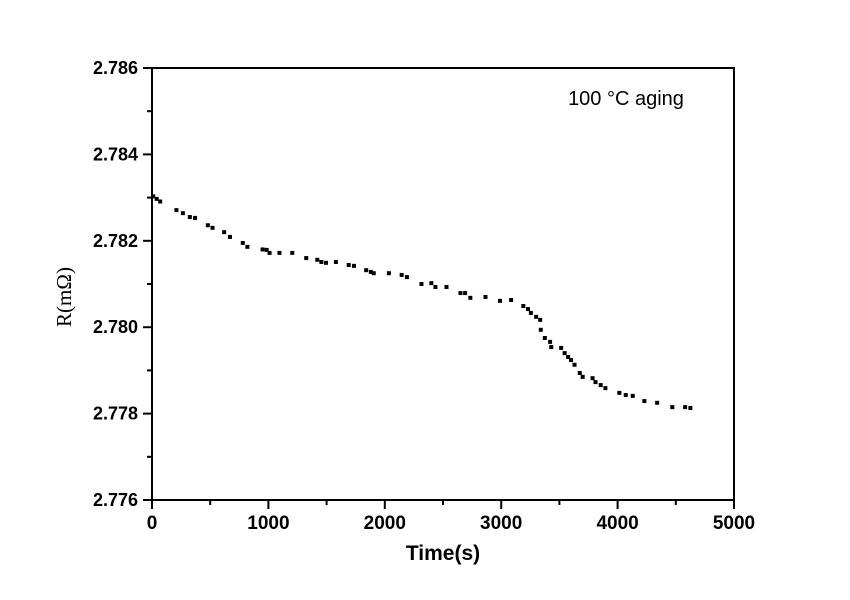 The height and width of the screenshot is (600, 850). I want to click on annotation-label: 100 °C aging, so click(626, 99).